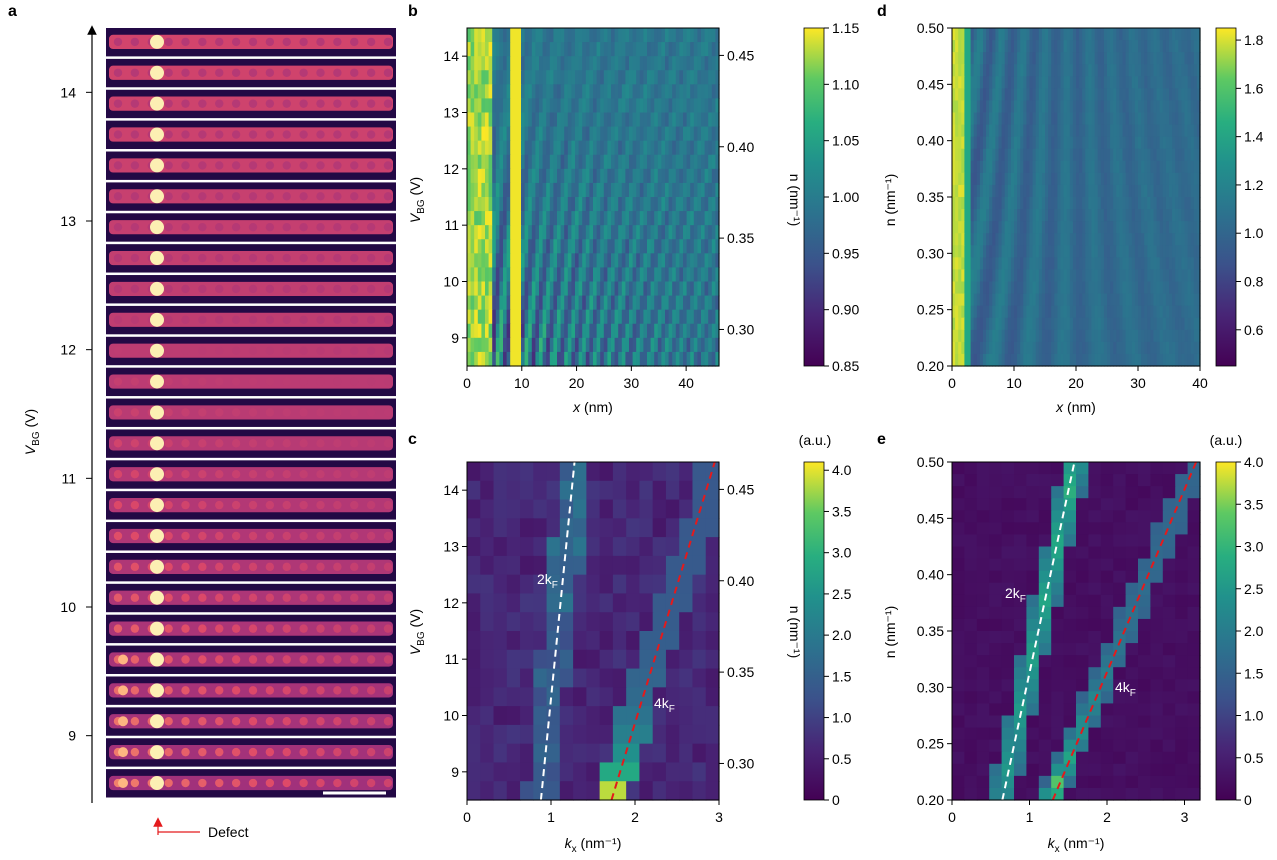  I want to click on panel-c-cbar-unit: (a.u.), so click(815, 440).